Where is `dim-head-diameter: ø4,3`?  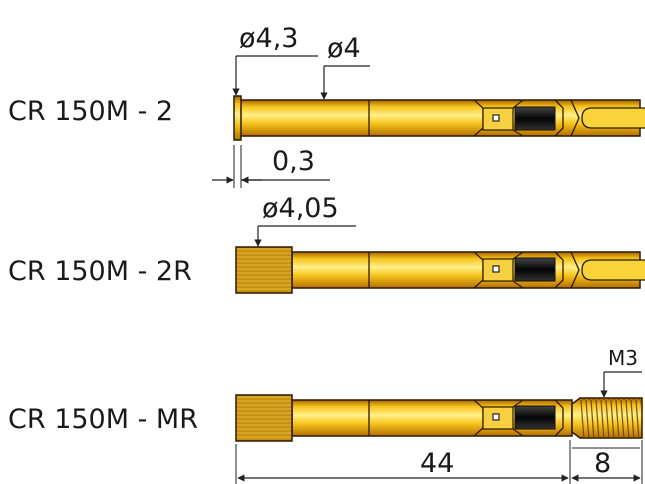
dim-head-diameter: ø4,3 is located at coordinates (268, 38).